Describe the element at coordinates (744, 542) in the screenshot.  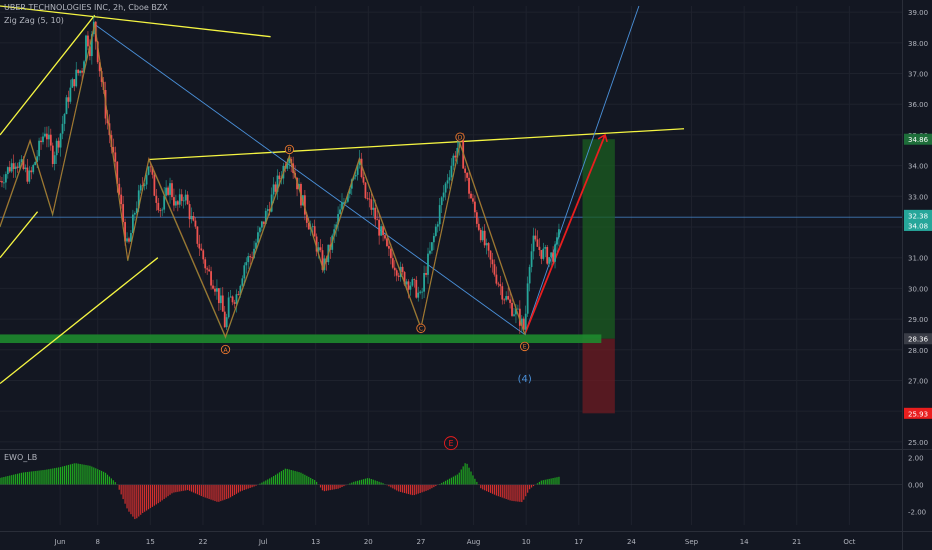
I see `time-tick-label: 14` at that location.